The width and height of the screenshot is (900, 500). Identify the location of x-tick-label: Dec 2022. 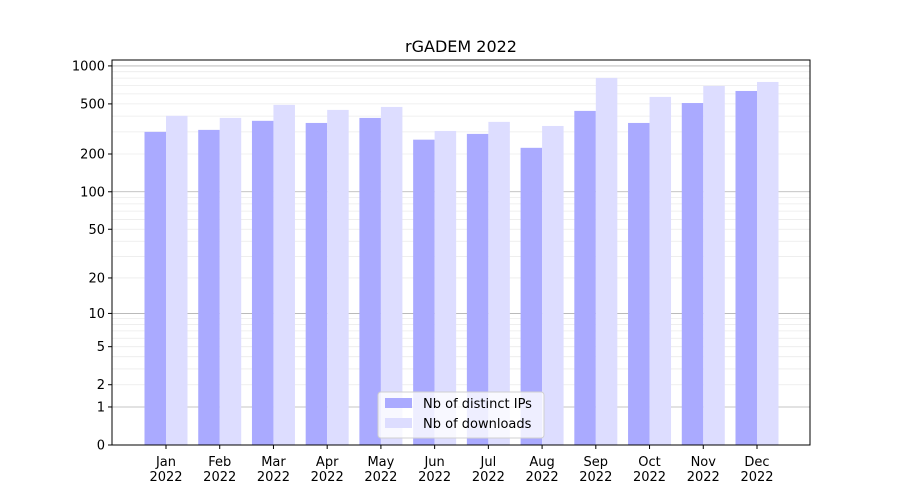
(756, 470).